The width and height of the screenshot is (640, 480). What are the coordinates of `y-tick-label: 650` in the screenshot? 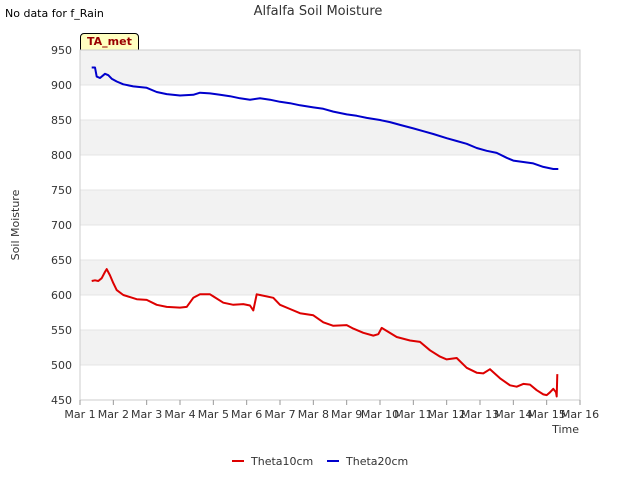 It's located at (61, 260).